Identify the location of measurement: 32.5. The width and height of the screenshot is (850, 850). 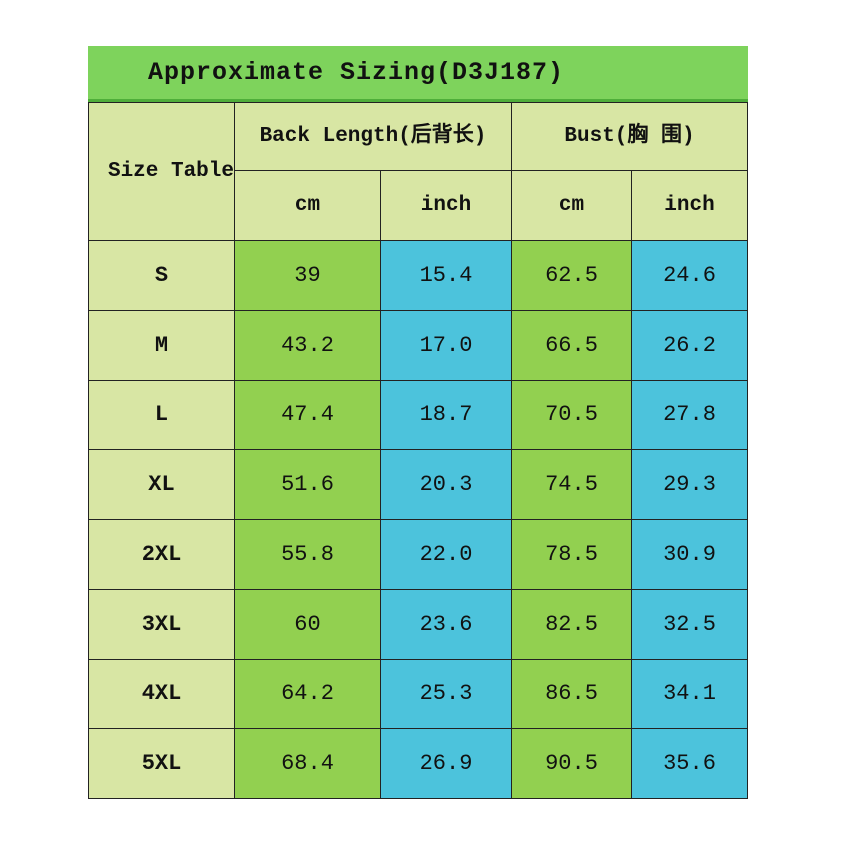
(689, 624).